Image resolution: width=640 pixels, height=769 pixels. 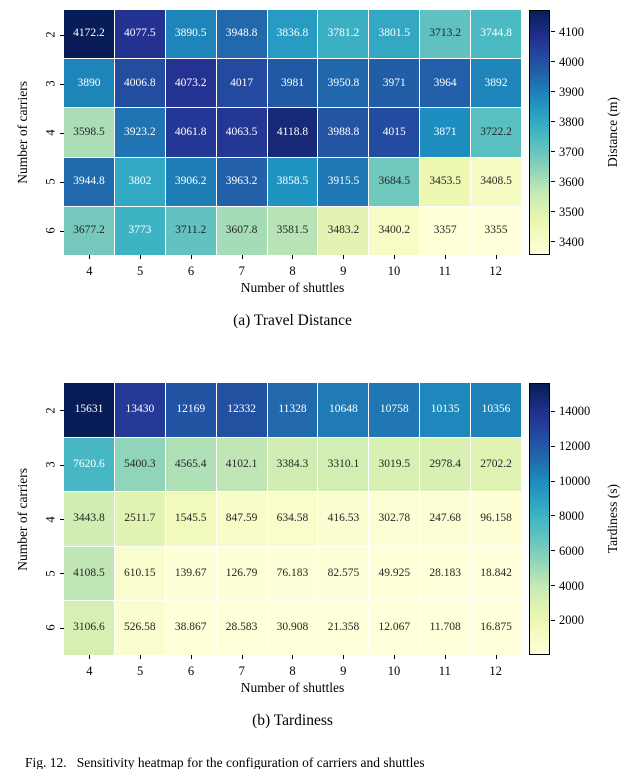 I want to click on heatmap-cell: 416.53, so click(x=343, y=519).